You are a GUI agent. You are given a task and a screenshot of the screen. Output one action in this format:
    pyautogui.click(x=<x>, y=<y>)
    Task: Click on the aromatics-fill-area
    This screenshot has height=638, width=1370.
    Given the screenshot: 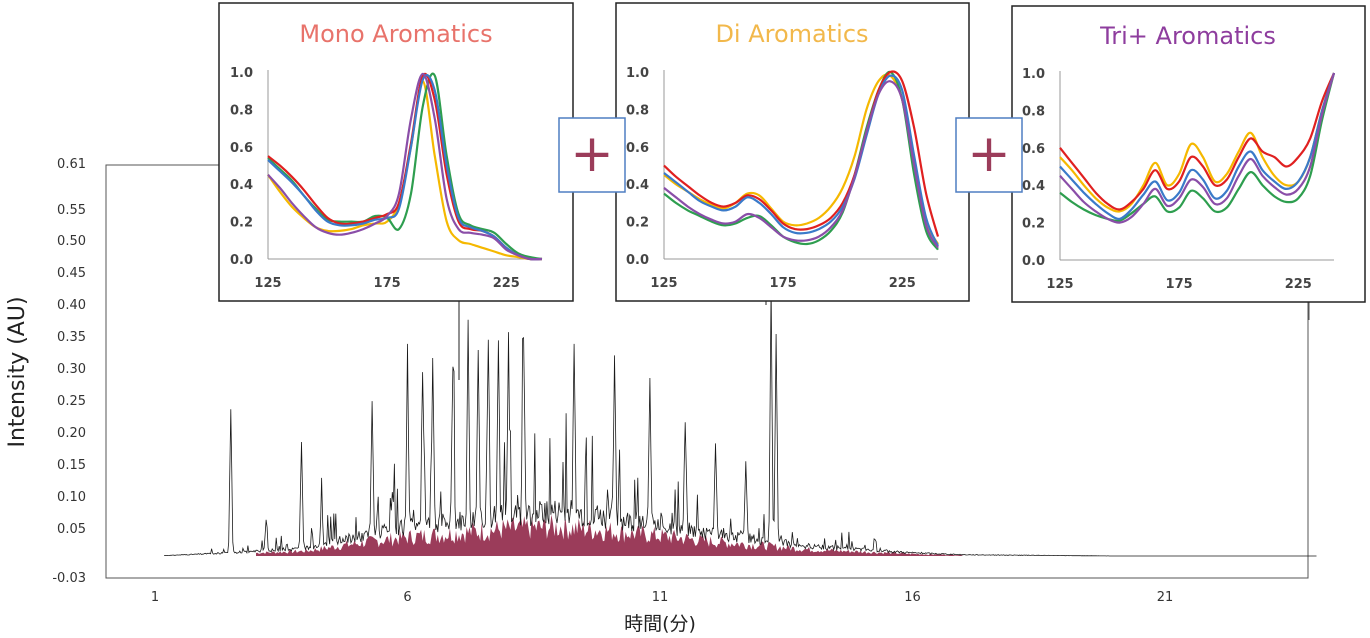 What is the action you would take?
    pyautogui.click(x=609, y=535)
    